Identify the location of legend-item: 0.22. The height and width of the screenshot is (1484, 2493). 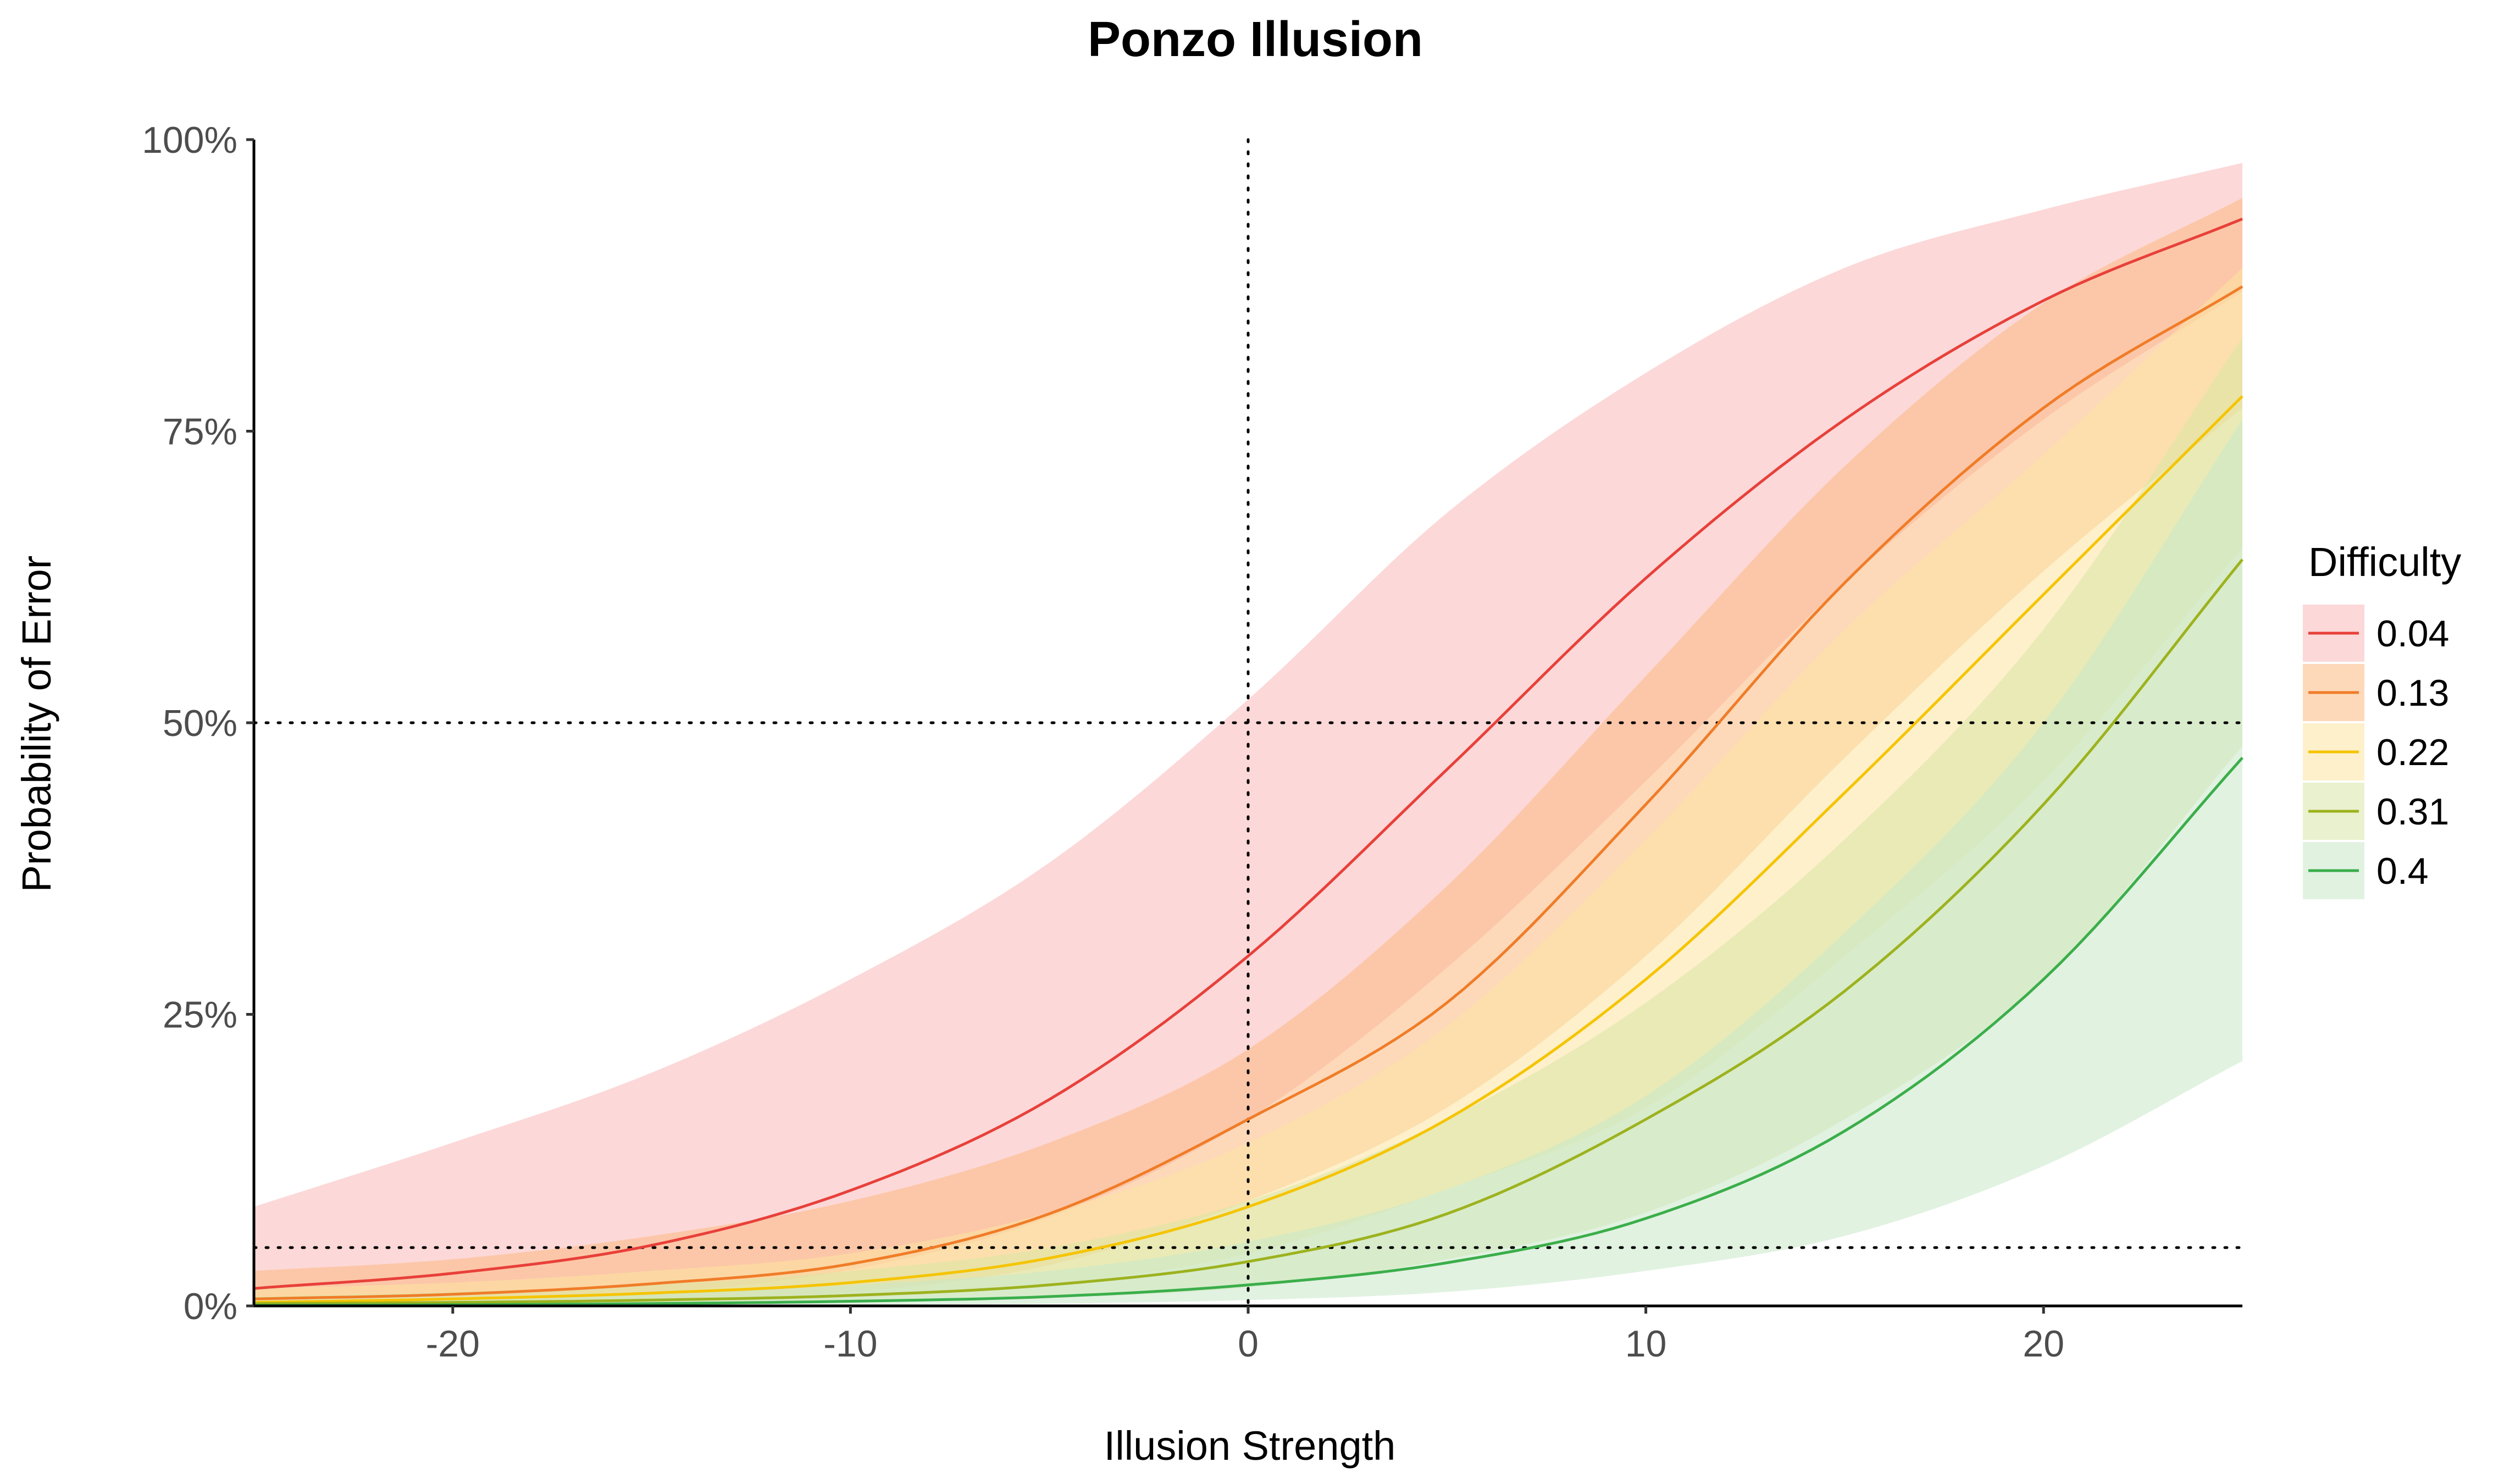
(2376, 751).